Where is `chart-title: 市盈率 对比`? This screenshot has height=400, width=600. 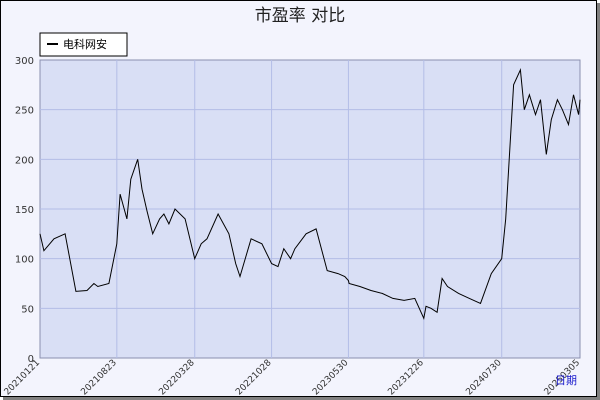 chart-title: 市盈率 对比 is located at coordinates (300, 16).